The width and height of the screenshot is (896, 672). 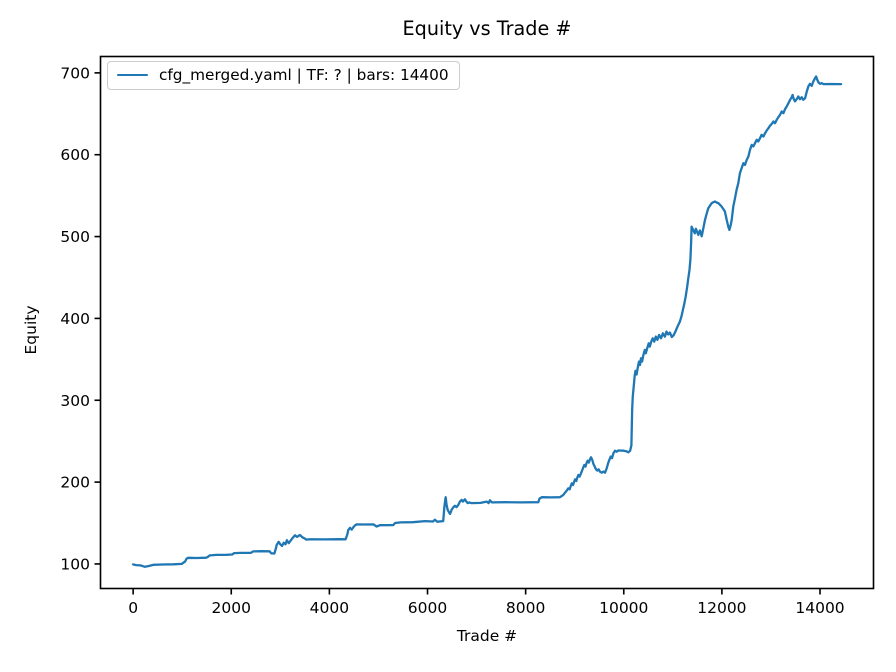 I want to click on x-axis-tick-label: 0, so click(x=133, y=608).